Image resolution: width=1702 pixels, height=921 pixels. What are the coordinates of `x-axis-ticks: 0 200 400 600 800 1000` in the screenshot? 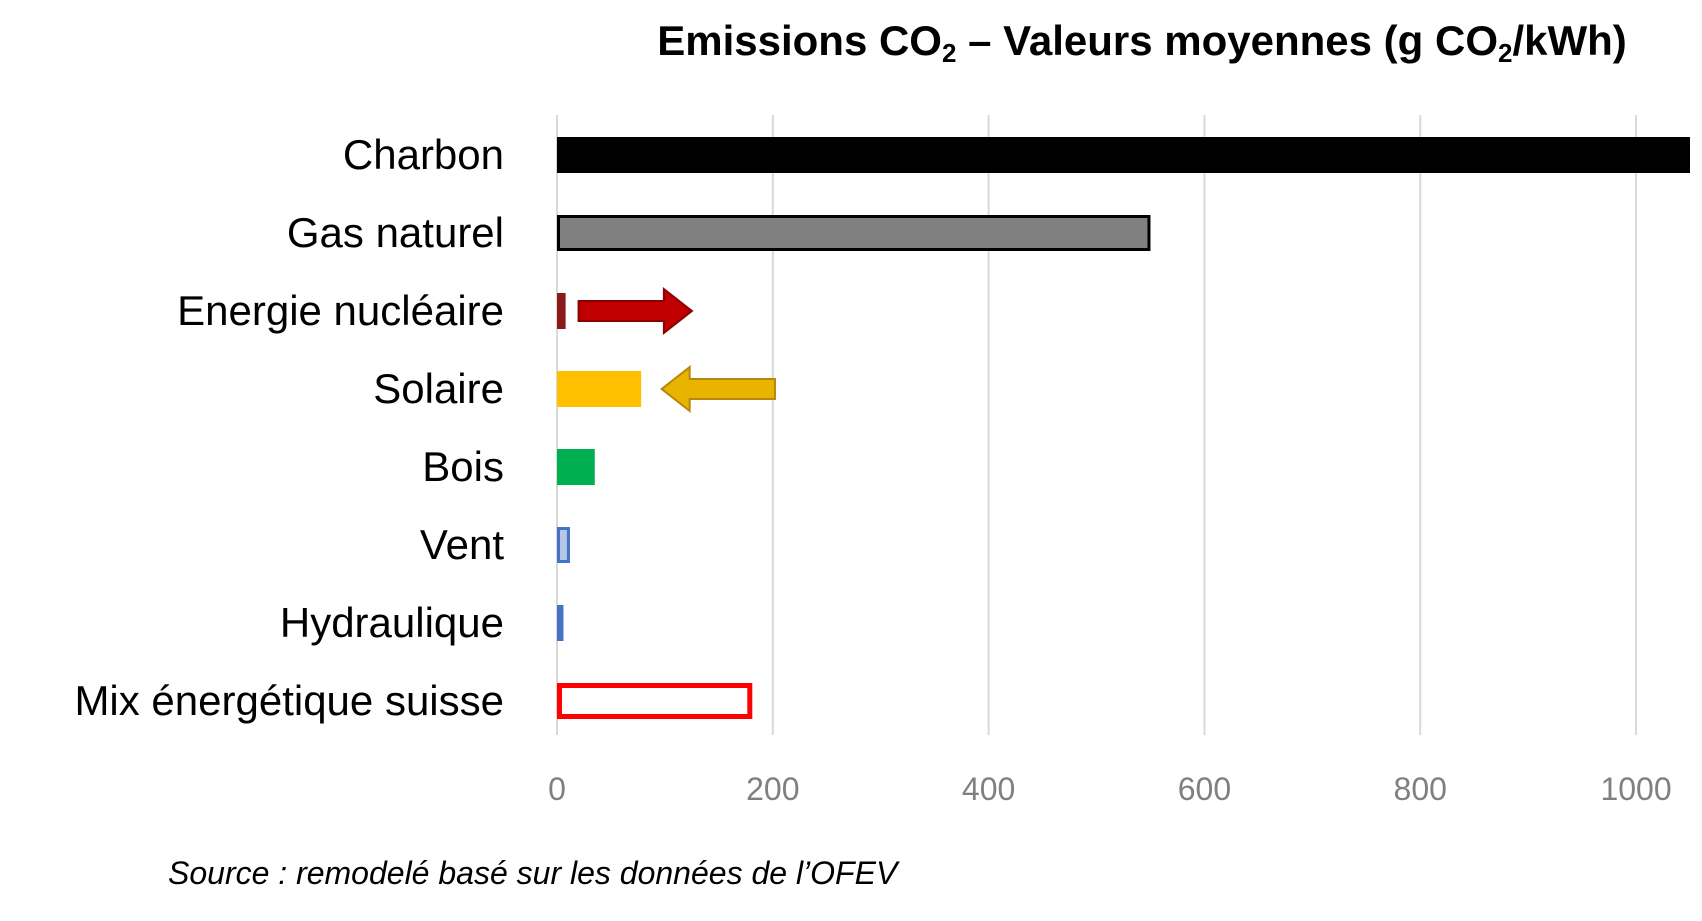 It's located at (1110, 789).